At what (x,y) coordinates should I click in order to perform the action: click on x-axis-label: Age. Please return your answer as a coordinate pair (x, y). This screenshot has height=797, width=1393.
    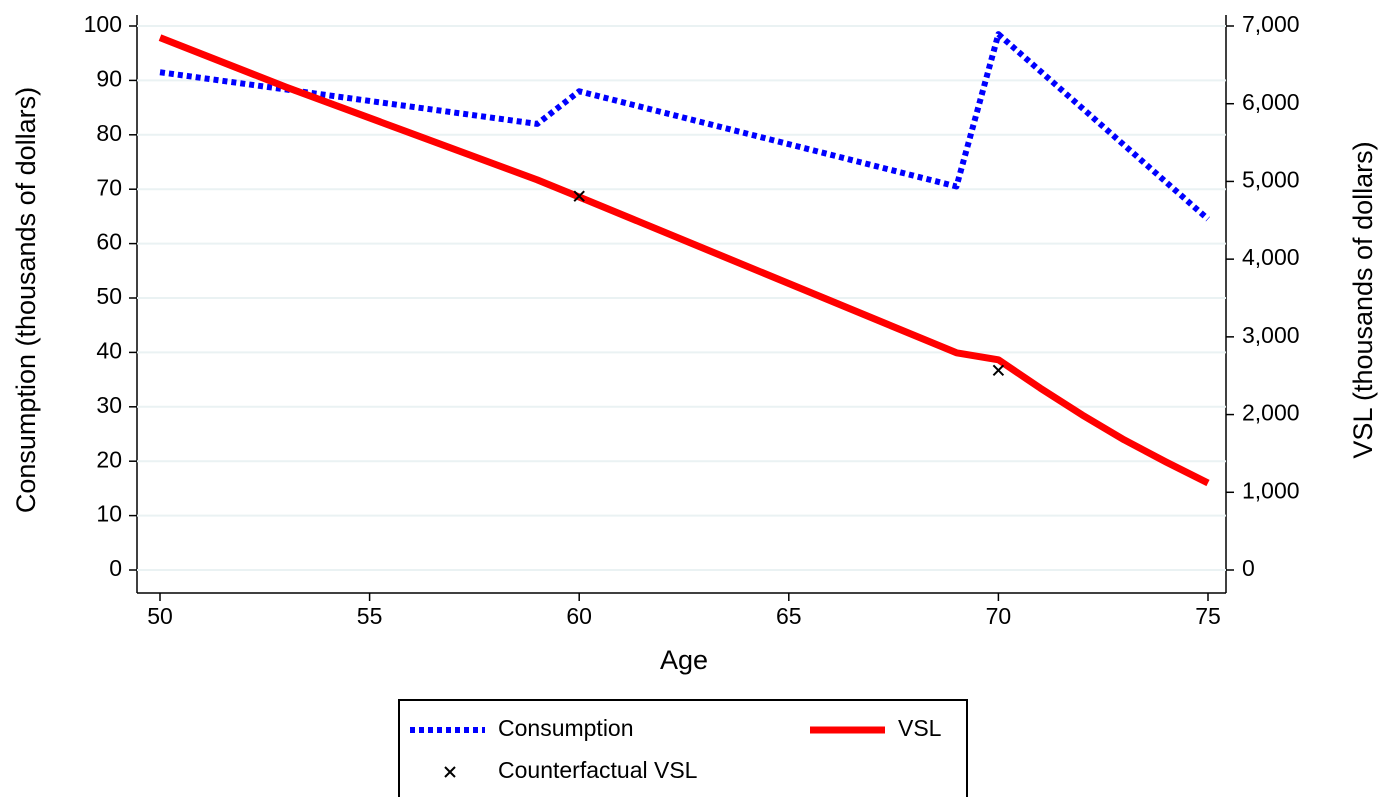
    Looking at the image, I should click on (684, 660).